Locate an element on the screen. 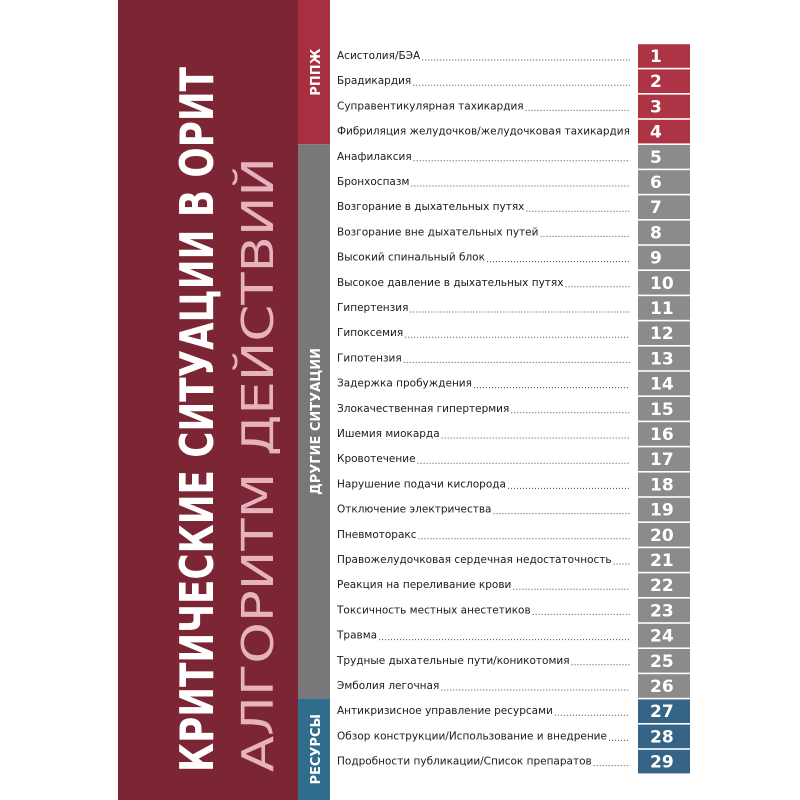 This screenshot has height=800, width=800. entry-title: Высокое давление в дыхательных путях is located at coordinates (450, 283).